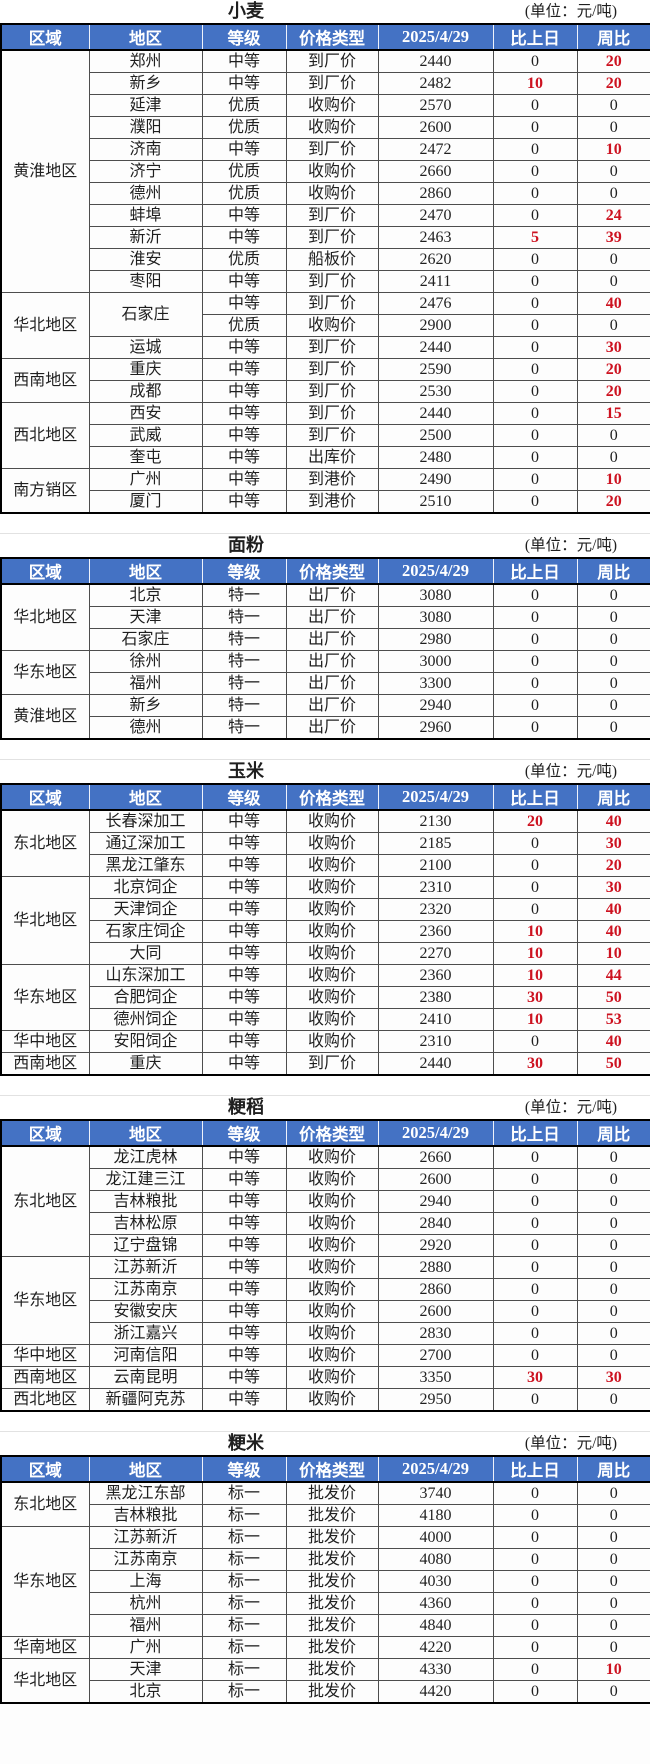 The image size is (650, 1764). I want to click on place-cell: 浙江嘉兴, so click(145, 1333).